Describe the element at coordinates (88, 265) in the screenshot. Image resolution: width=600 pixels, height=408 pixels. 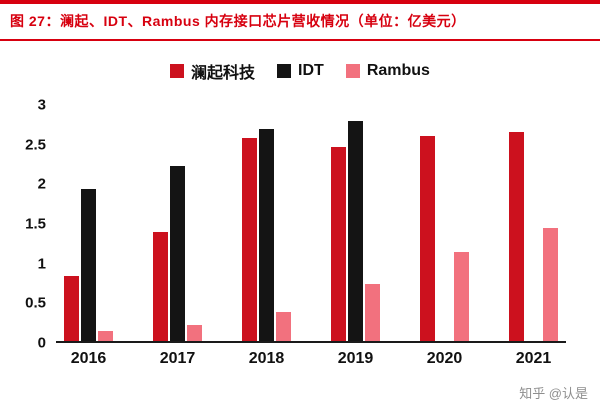
I see `bar-IDT-2016` at that location.